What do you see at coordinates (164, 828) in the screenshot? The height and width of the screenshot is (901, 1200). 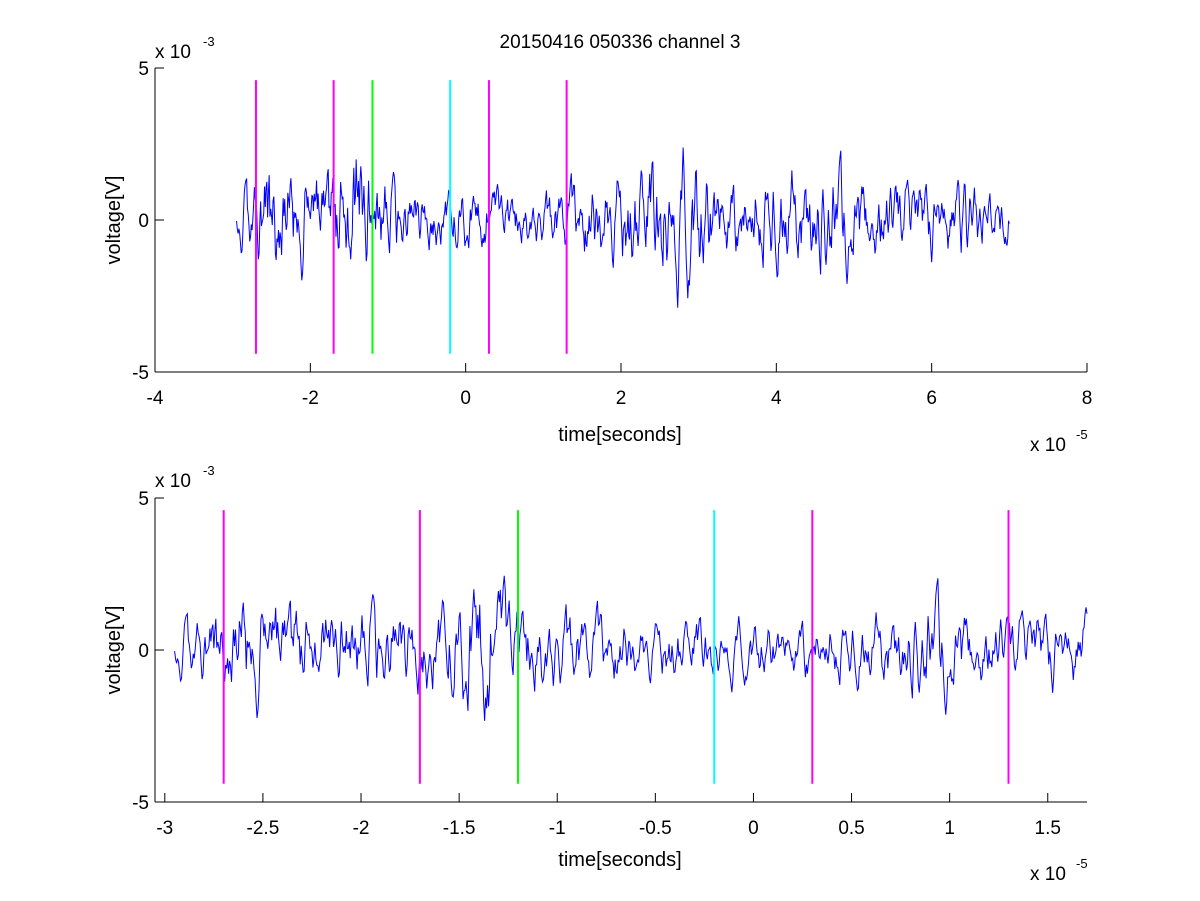 I see `bottom-x-tick-label: -3` at bounding box center [164, 828].